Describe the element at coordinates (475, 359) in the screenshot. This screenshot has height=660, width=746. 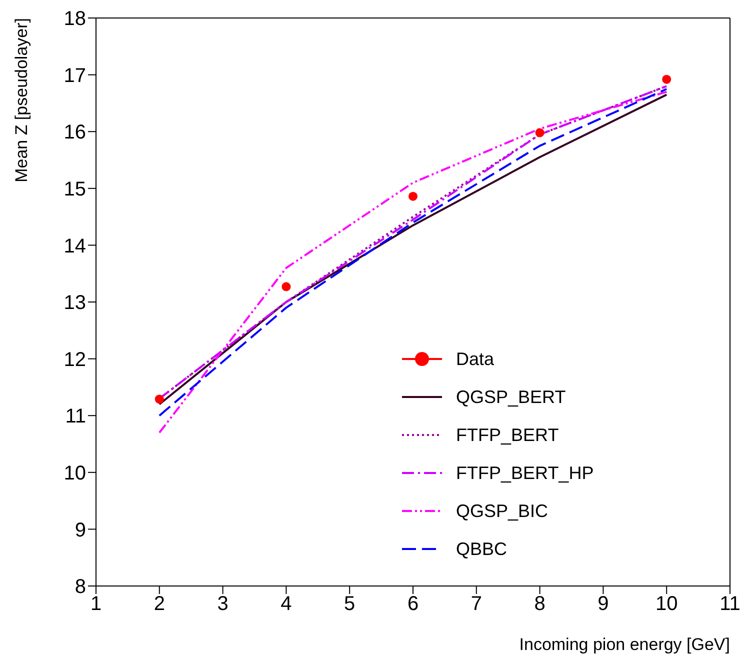
I see `legend-label: Data` at that location.